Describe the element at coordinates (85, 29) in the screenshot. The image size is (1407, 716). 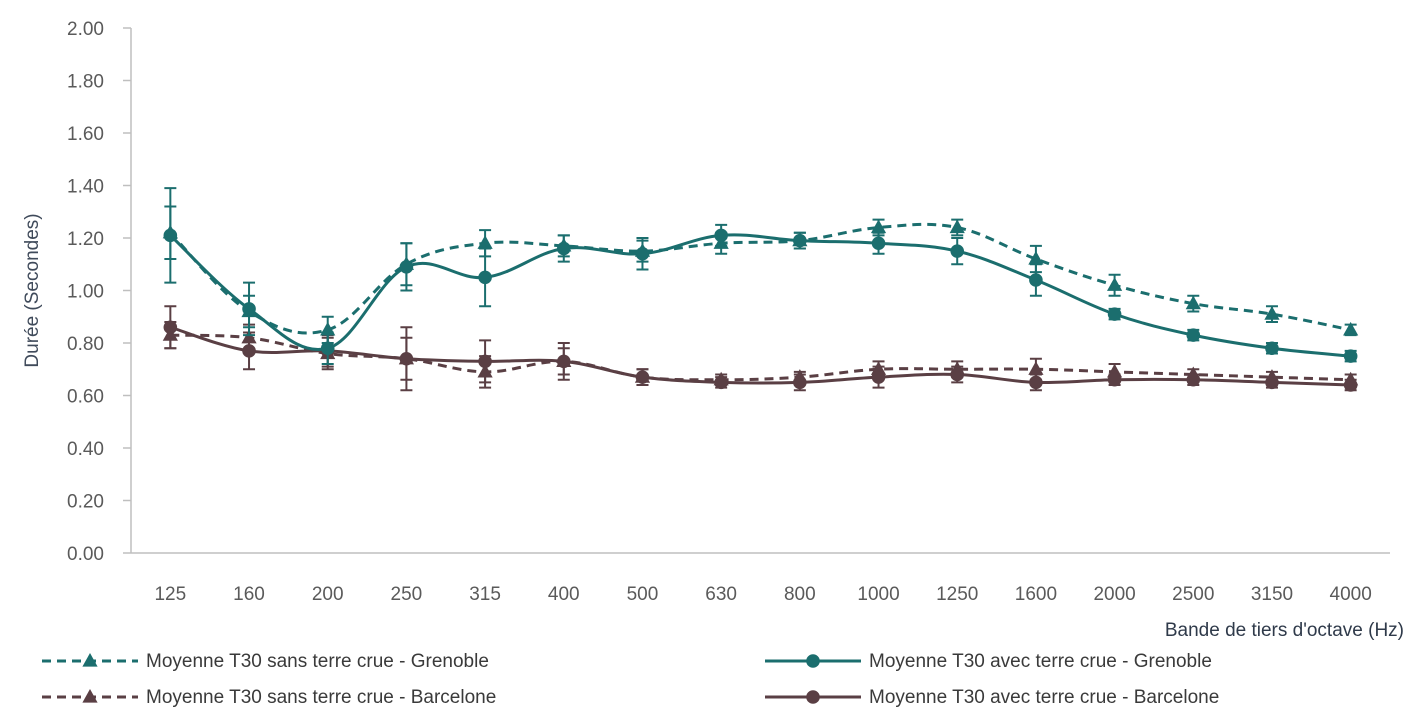
I see `y-tick-label: 2.00` at that location.